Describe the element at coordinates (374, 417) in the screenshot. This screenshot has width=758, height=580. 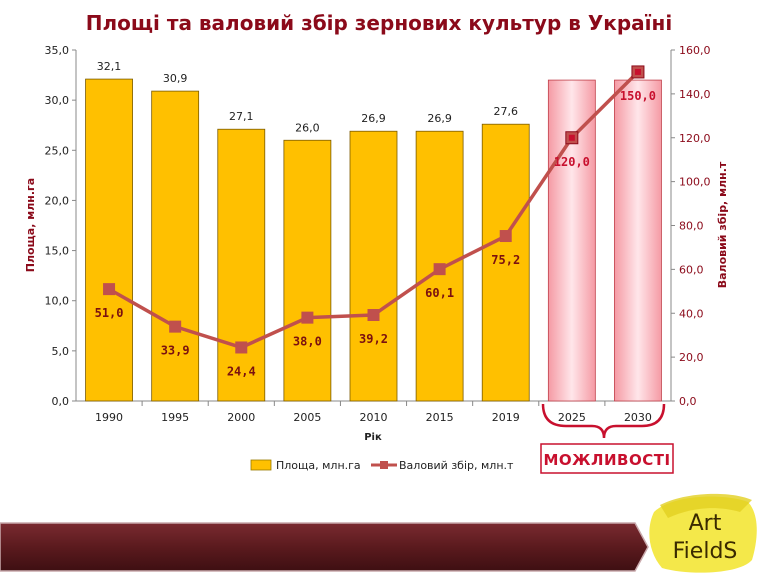
I see `x-tick-label: 2010` at that location.